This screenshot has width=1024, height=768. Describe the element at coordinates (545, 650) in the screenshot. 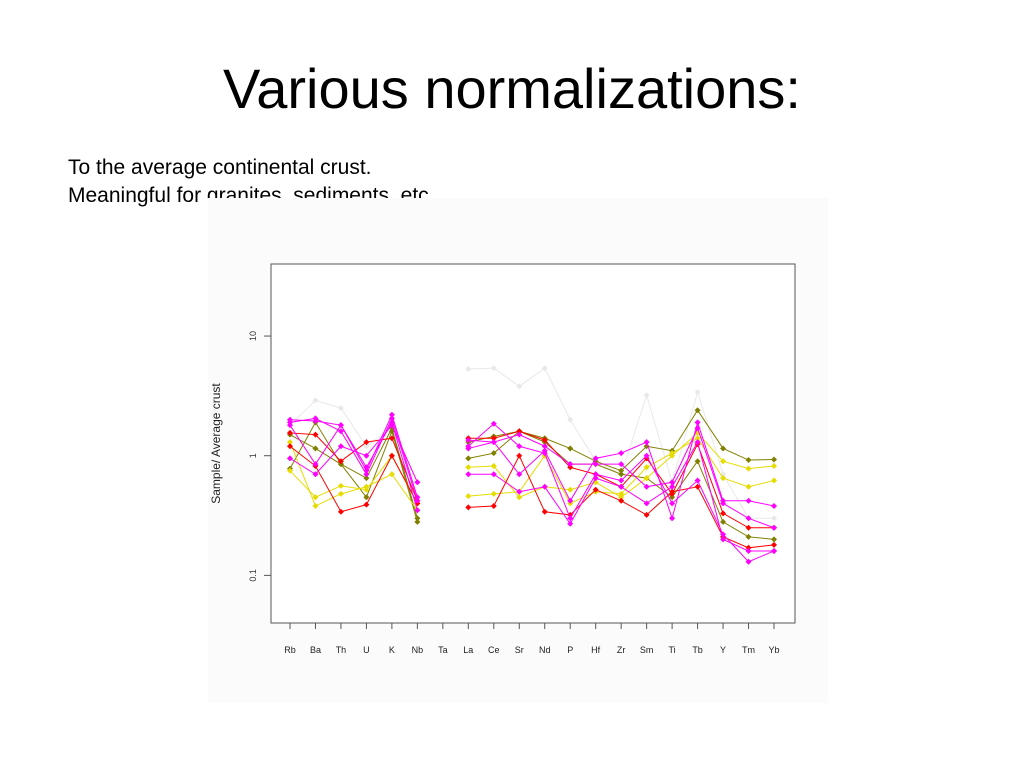

I see `x-tick-label: Nd` at that location.